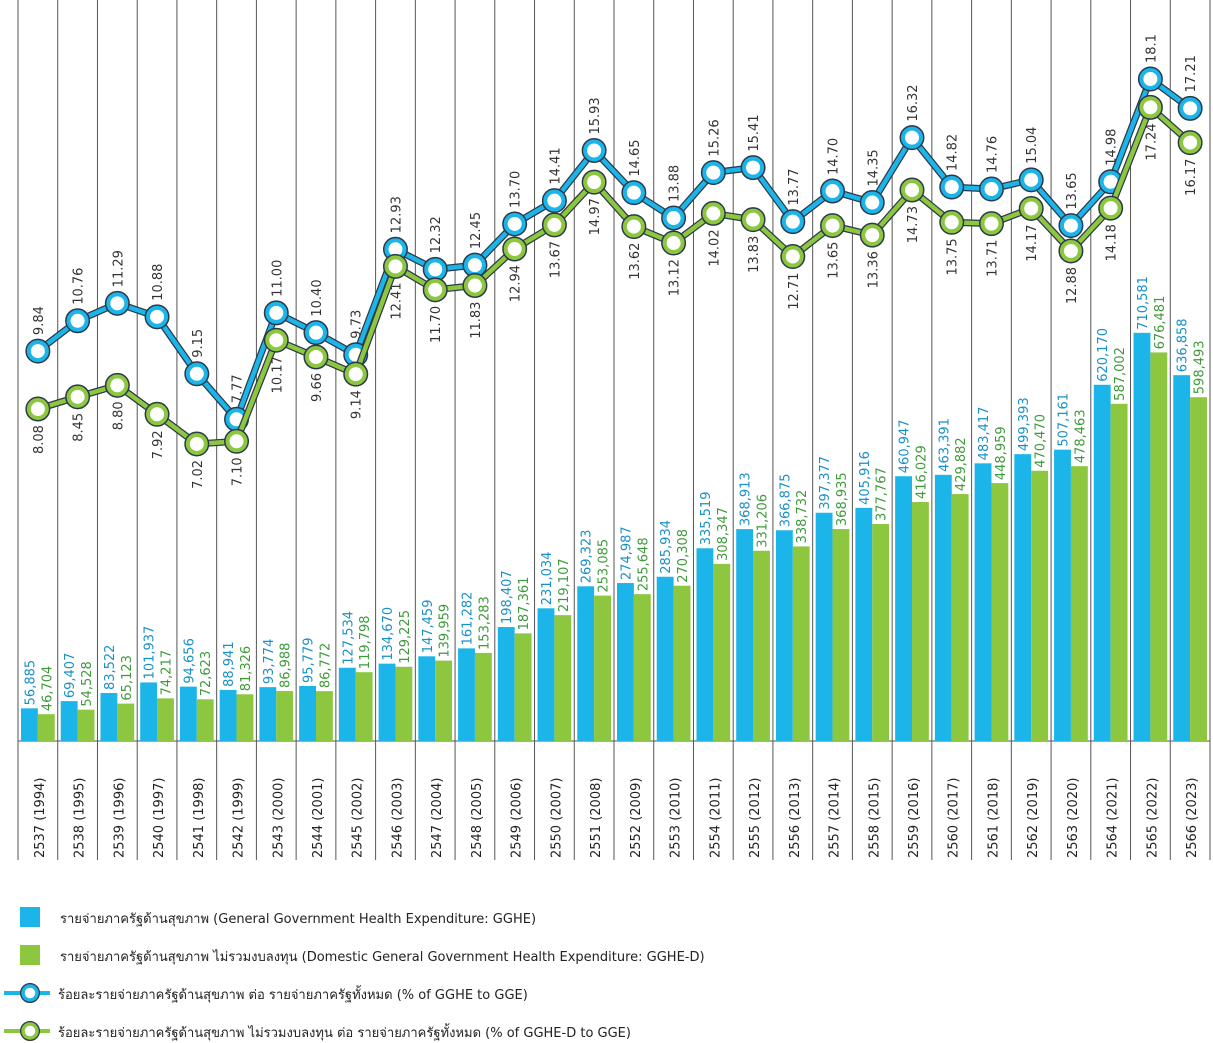  I want to click on bar-value-label: 331,206, so click(763, 521).